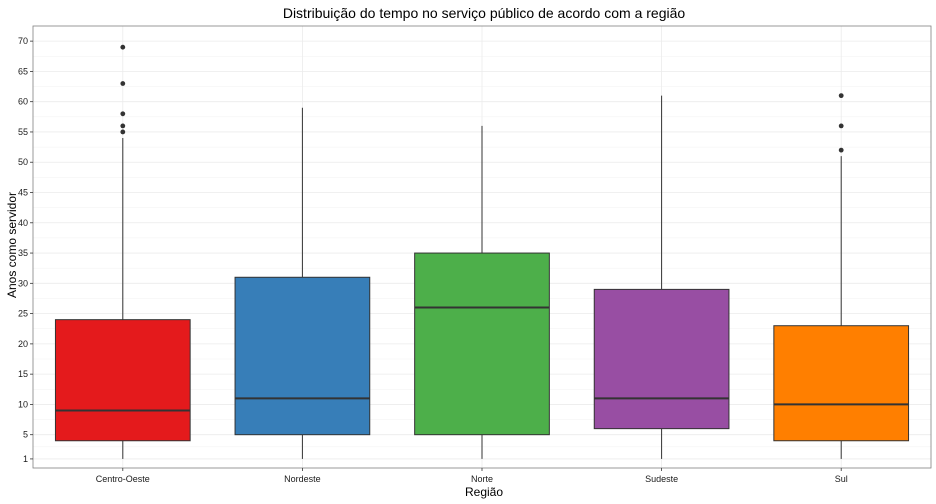 This screenshot has width=936, height=504. I want to click on box-norte, so click(482, 292).